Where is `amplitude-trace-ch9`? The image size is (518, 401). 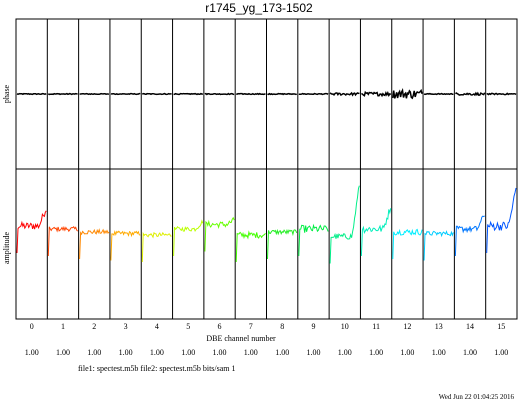 amplitude-trace-ch9 is located at coordinates (313, 240).